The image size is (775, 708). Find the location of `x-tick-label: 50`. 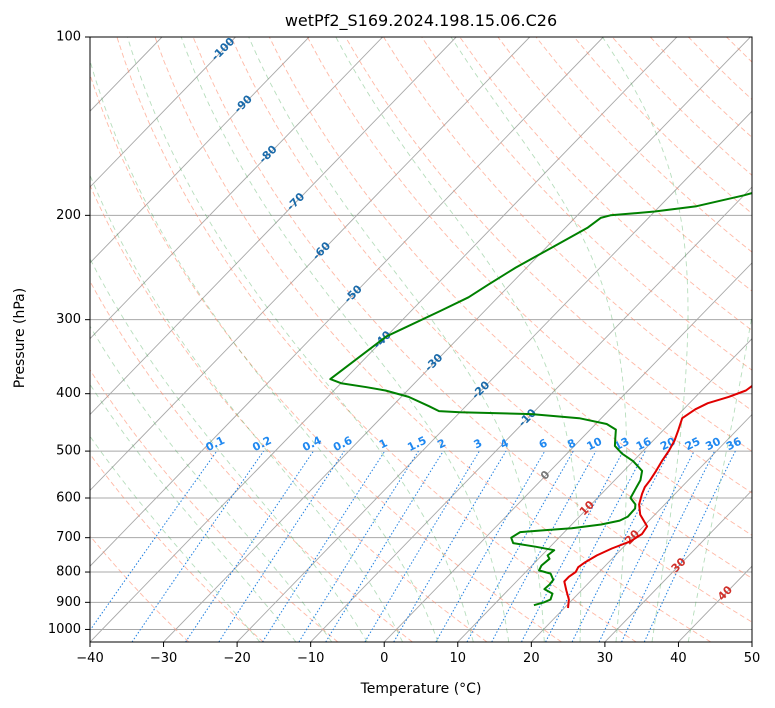

x-tick-label: 50 is located at coordinates (752, 658).